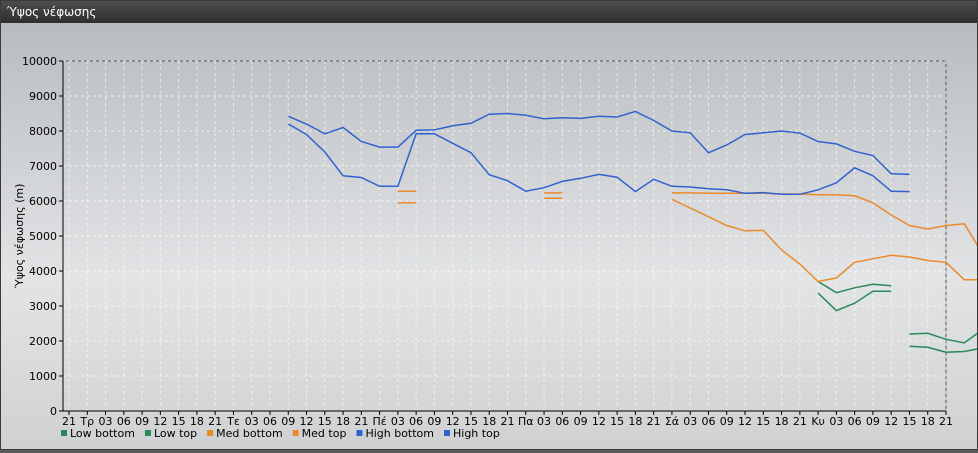 Image resolution: width=978 pixels, height=453 pixels. Describe the element at coordinates (249, 433) in the screenshot. I see `legend-label: Med bottom` at that location.